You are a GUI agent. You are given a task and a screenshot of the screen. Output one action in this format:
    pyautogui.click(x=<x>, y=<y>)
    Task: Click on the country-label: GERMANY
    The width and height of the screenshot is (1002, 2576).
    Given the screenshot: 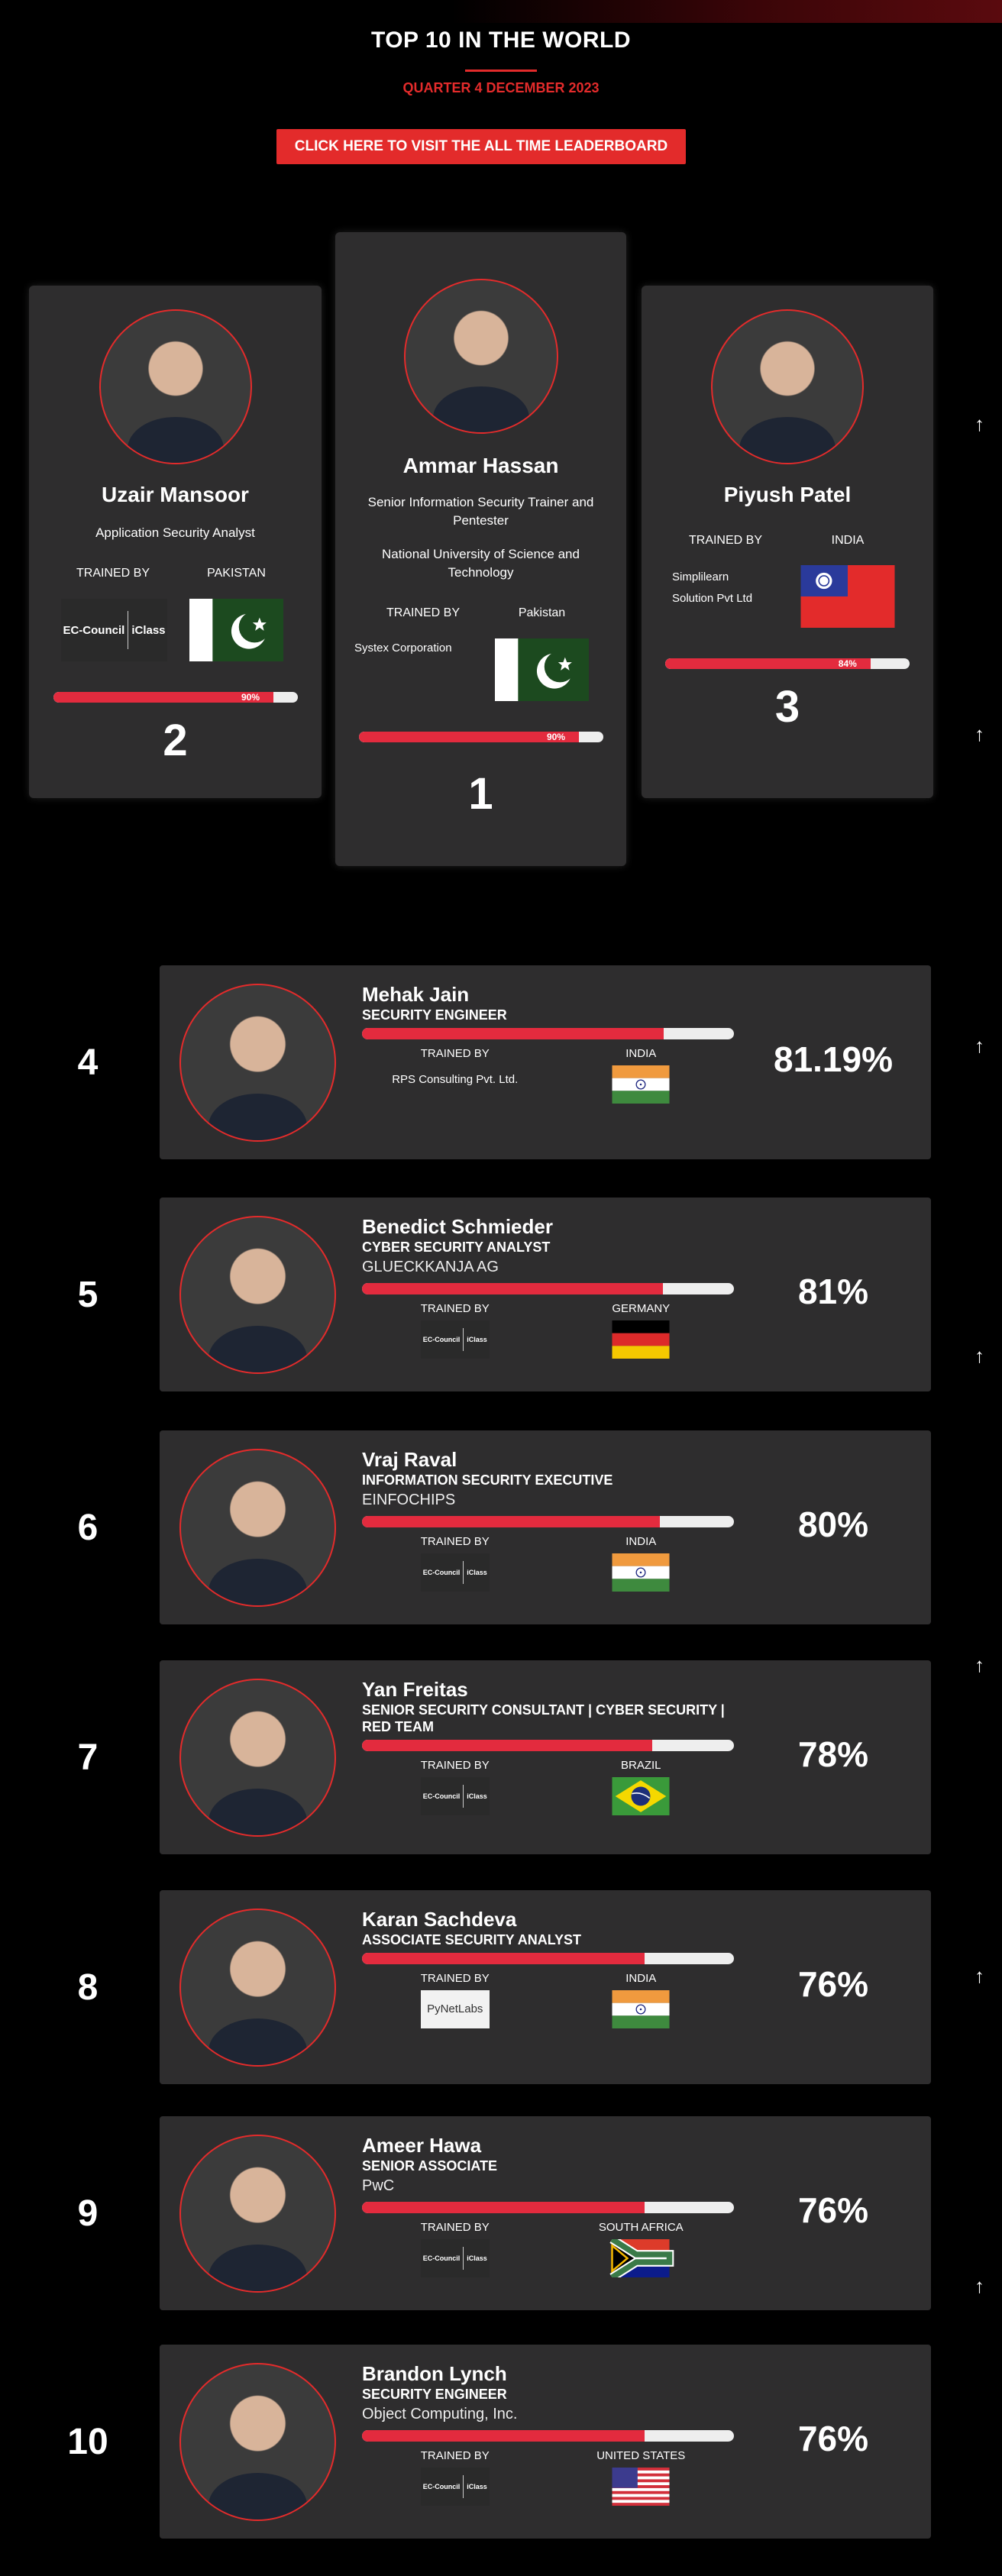 What is the action you would take?
    pyautogui.click(x=641, y=1308)
    